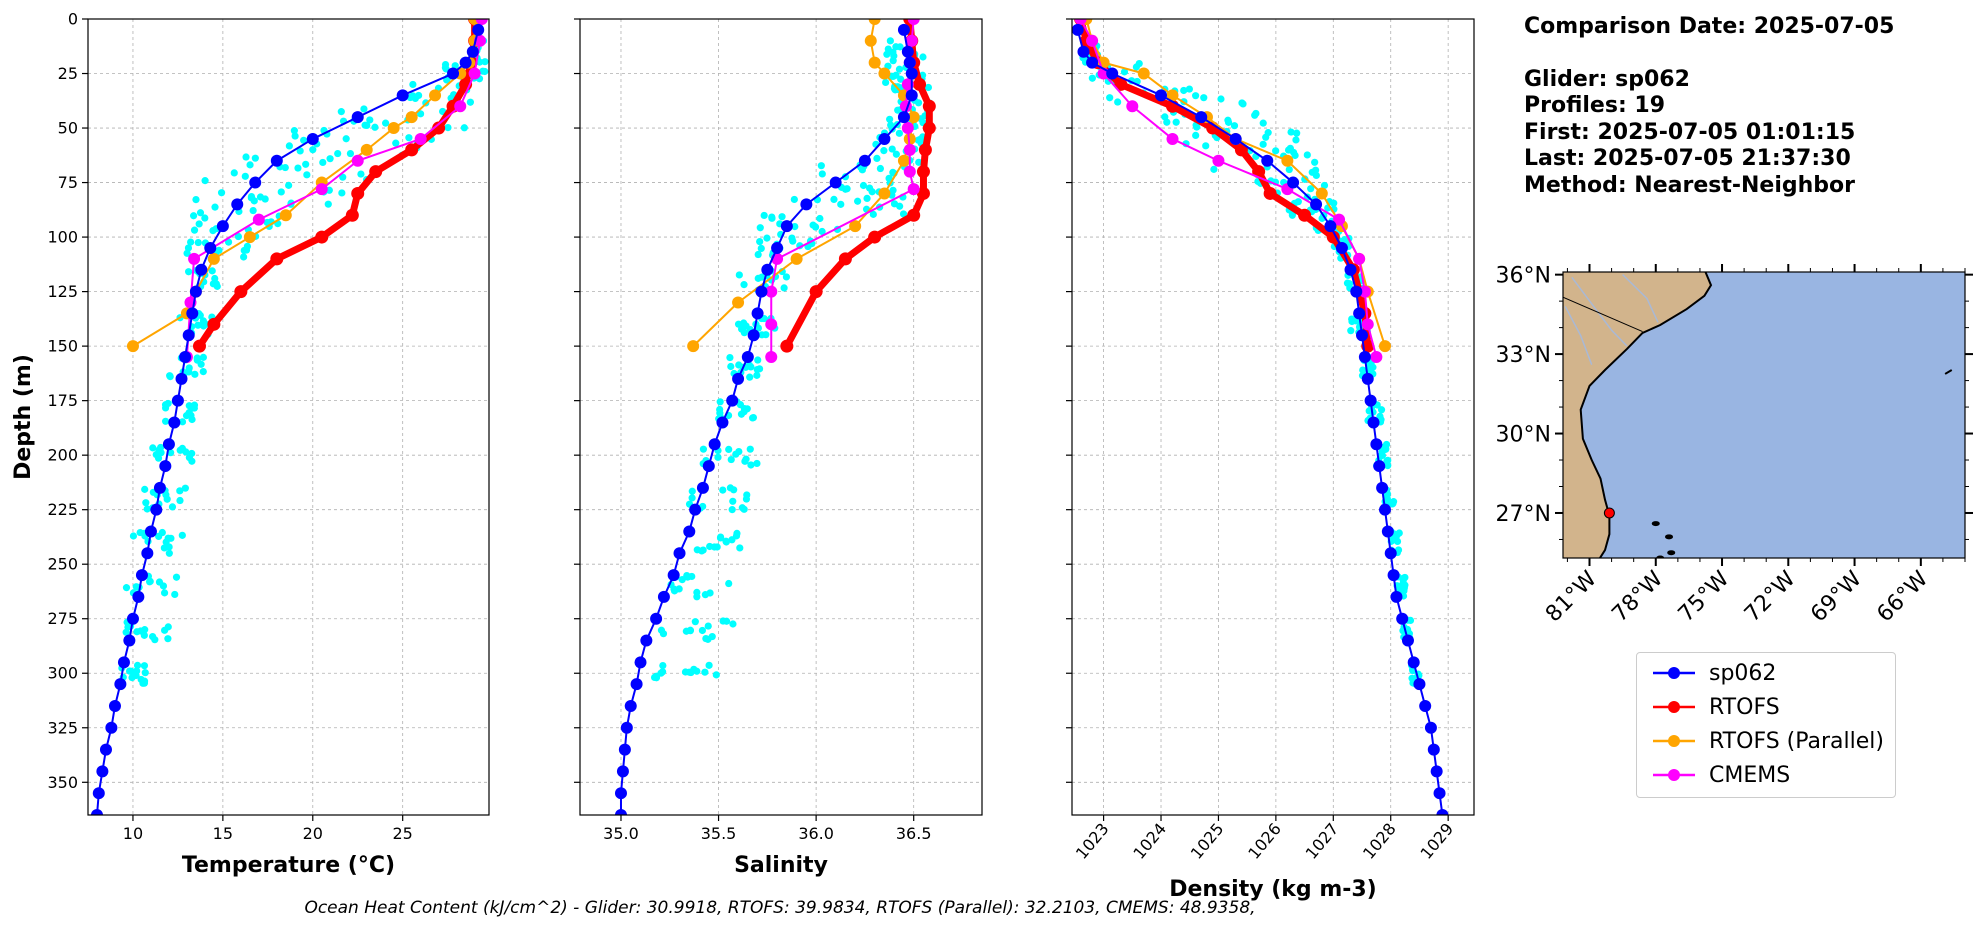 This screenshot has width=1978, height=934. Describe the element at coordinates (1609, 513) in the screenshot. I see `glider-location-marker` at that location.